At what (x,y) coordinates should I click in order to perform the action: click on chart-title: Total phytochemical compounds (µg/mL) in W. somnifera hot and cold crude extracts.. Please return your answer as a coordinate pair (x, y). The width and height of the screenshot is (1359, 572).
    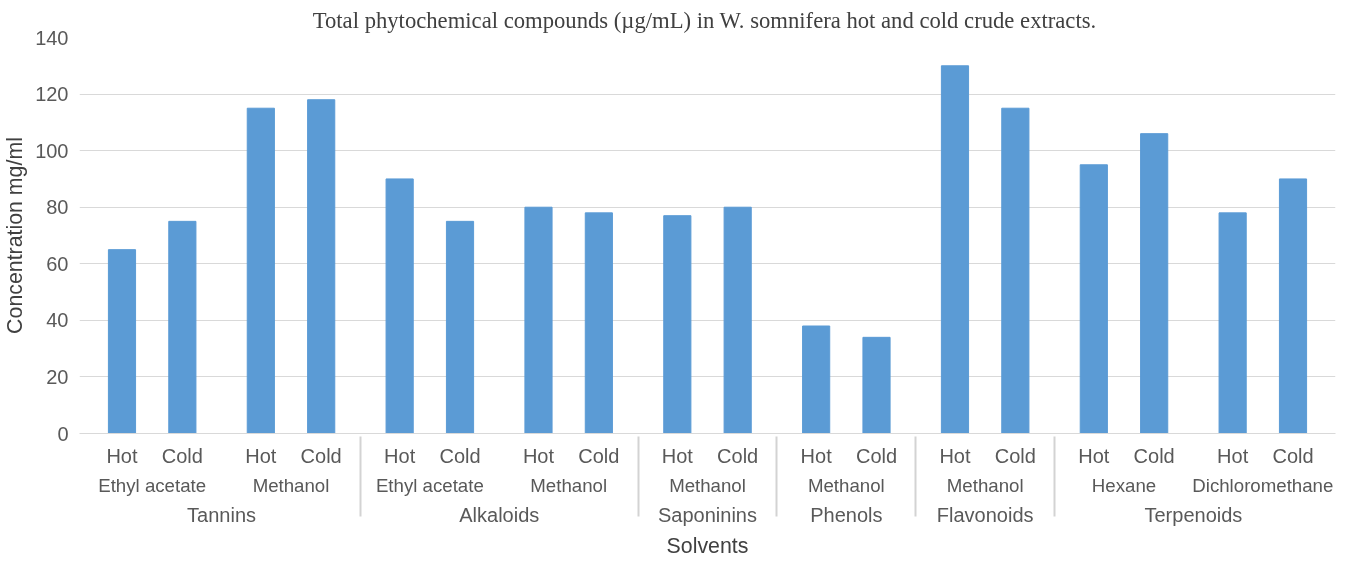
    Looking at the image, I should click on (704, 20).